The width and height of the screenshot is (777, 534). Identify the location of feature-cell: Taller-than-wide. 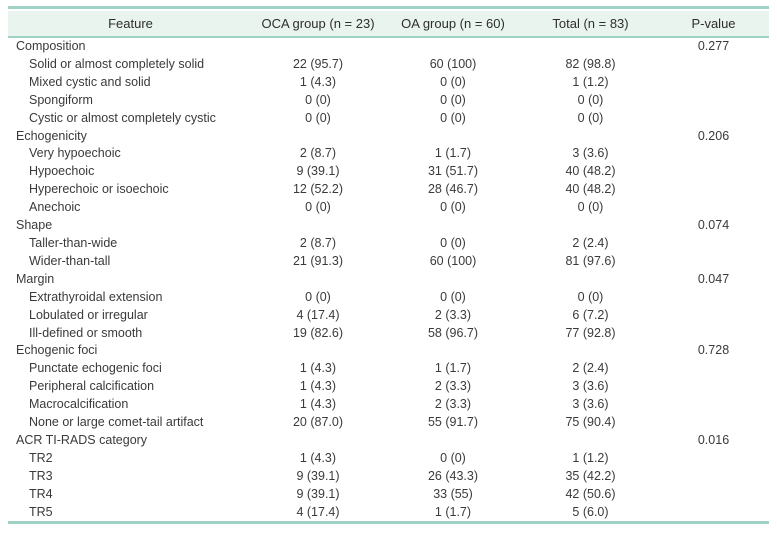
(73, 242).